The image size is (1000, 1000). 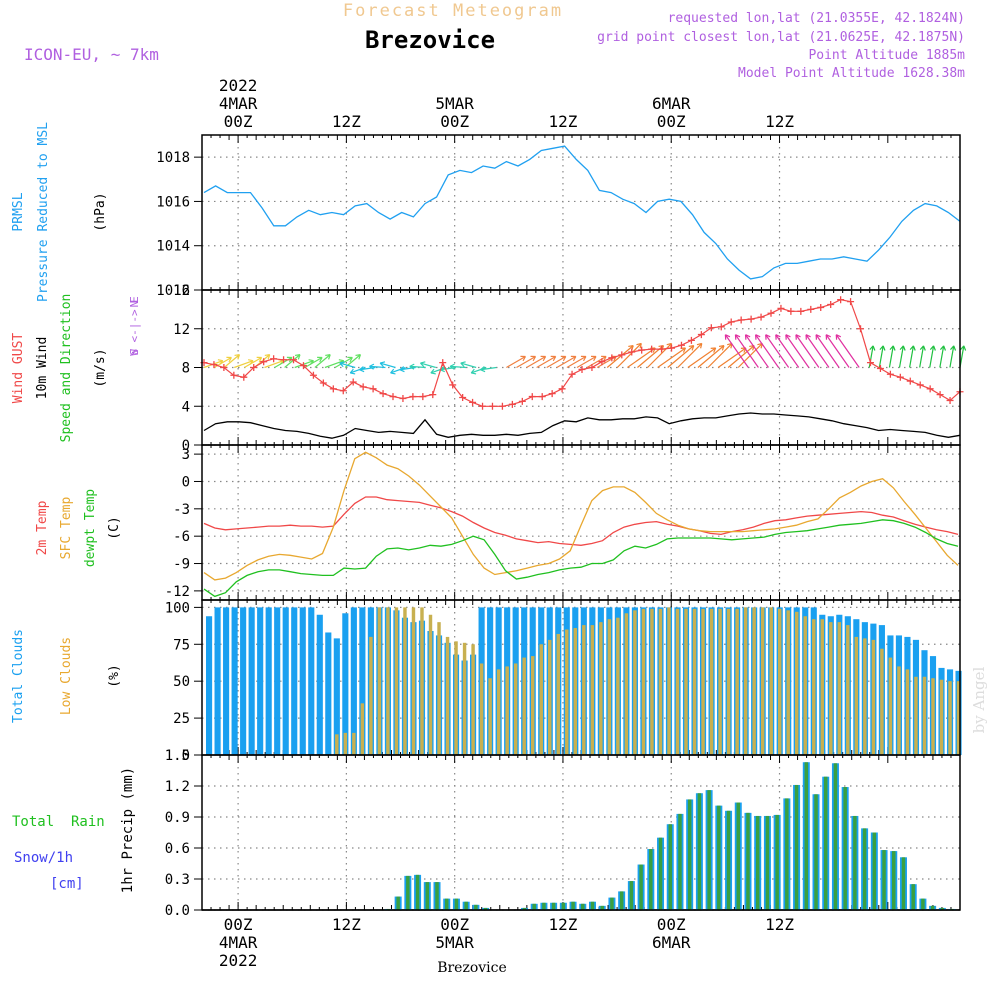 What do you see at coordinates (979, 699) in the screenshot?
I see `watermark: by Angel` at bounding box center [979, 699].